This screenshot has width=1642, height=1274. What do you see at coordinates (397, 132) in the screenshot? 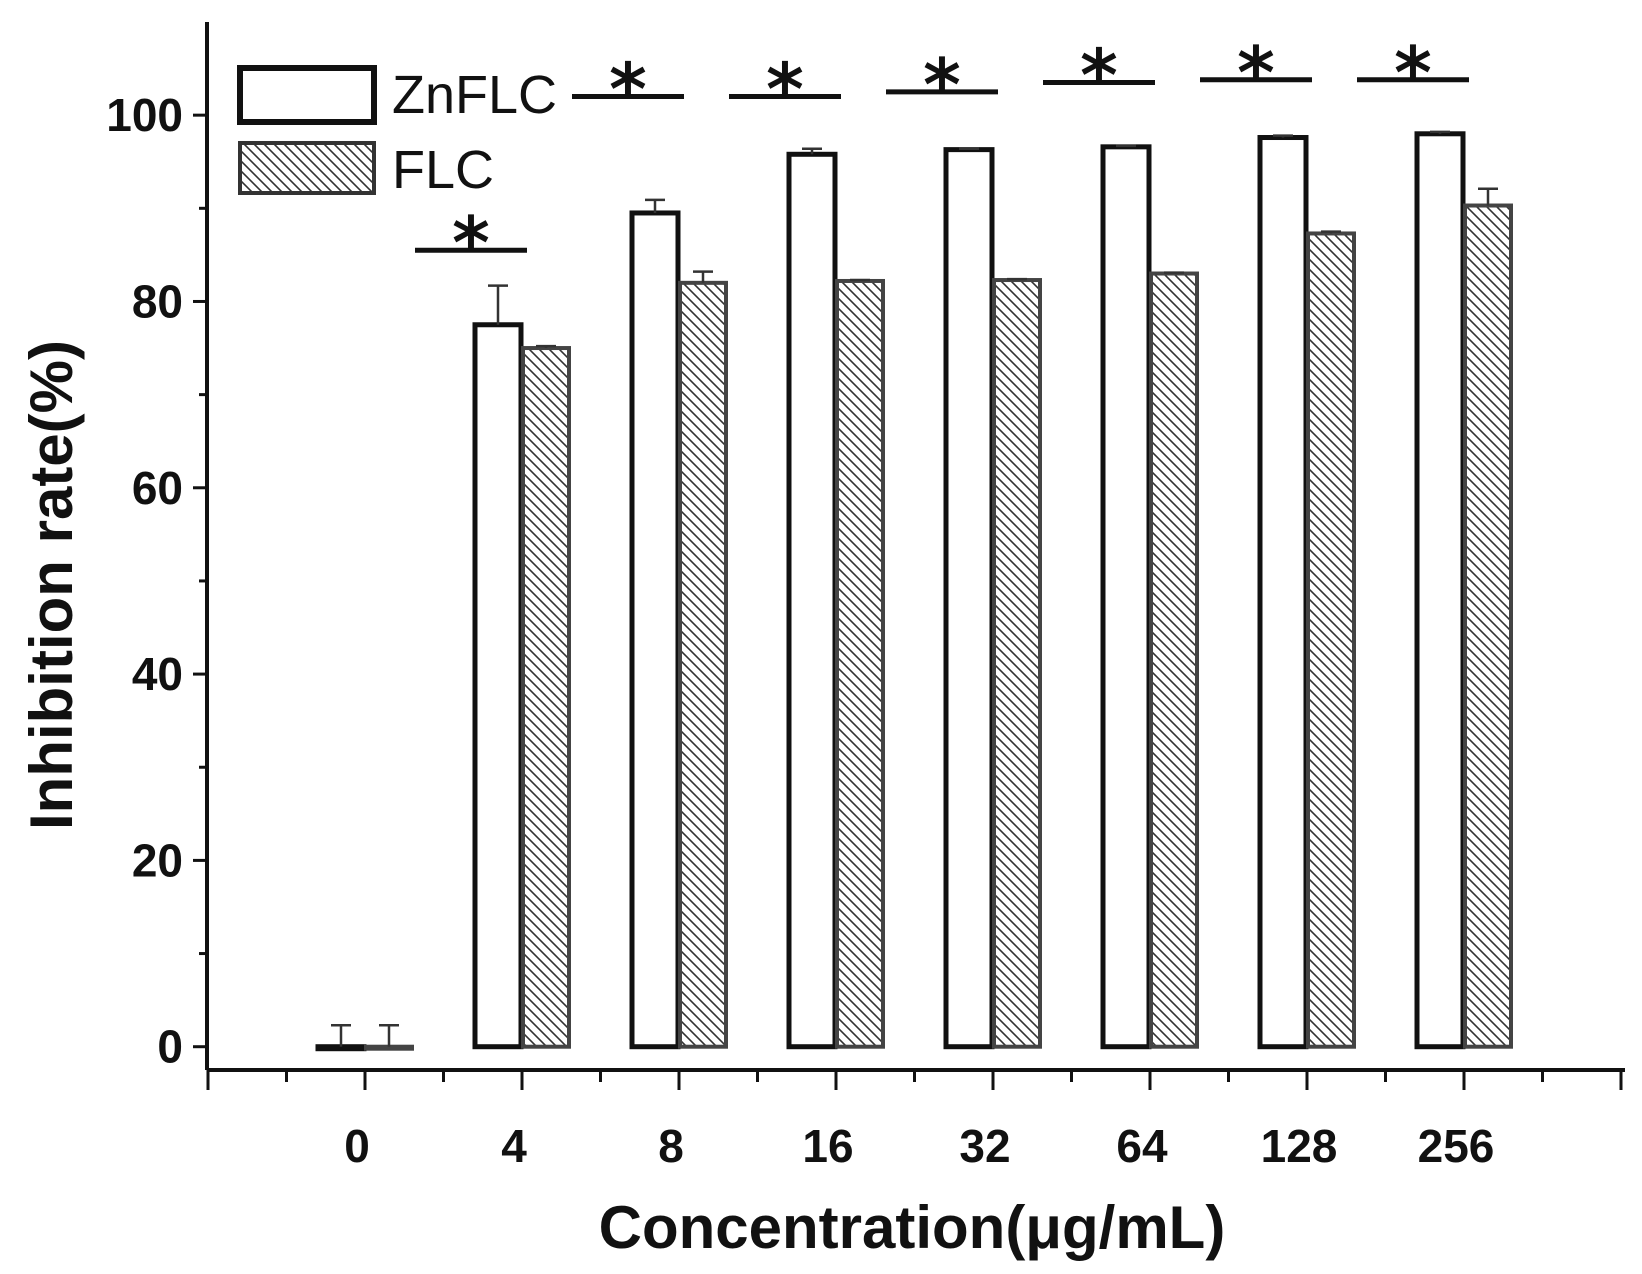
I see `legend: ZnFLC FLC` at bounding box center [397, 132].